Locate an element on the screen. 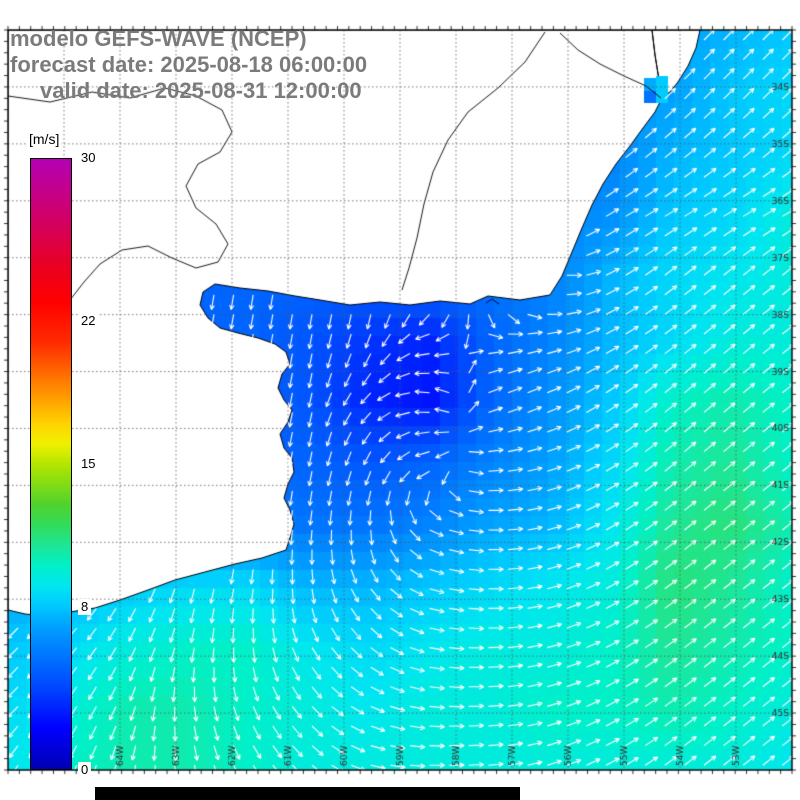 The height and width of the screenshot is (800, 800). colorbar-tick-8: 8 is located at coordinates (85, 606).